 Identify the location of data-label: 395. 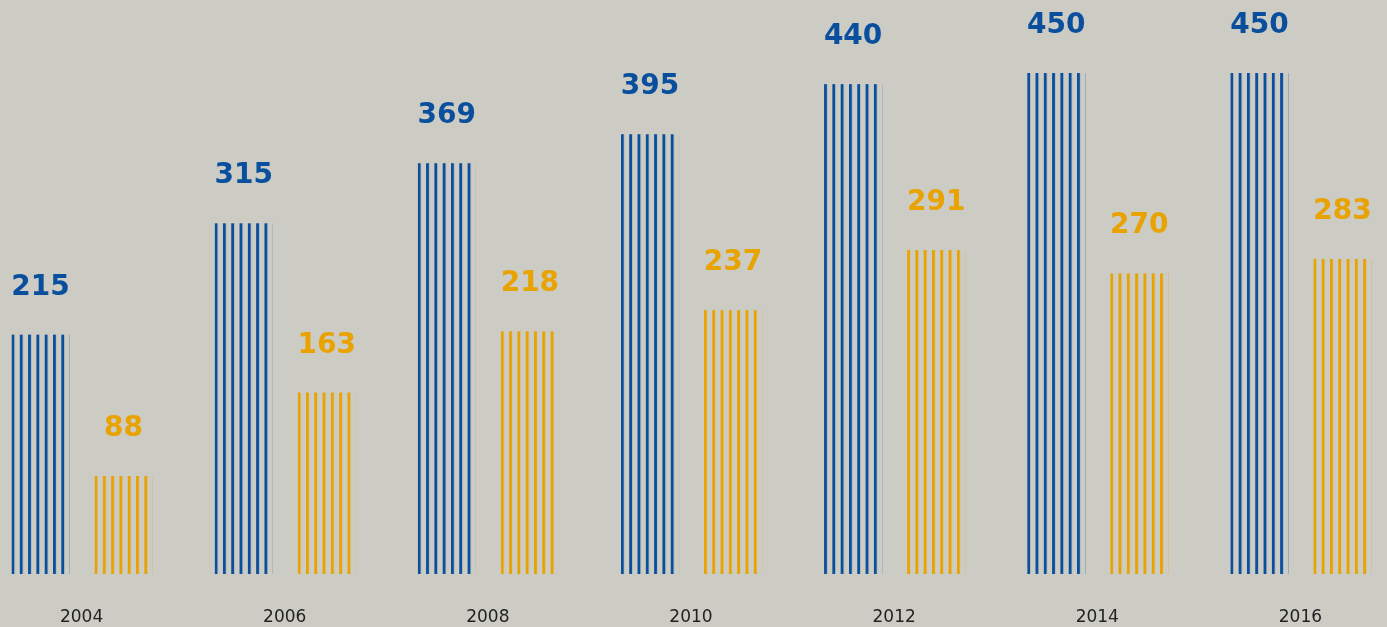
(650, 85).